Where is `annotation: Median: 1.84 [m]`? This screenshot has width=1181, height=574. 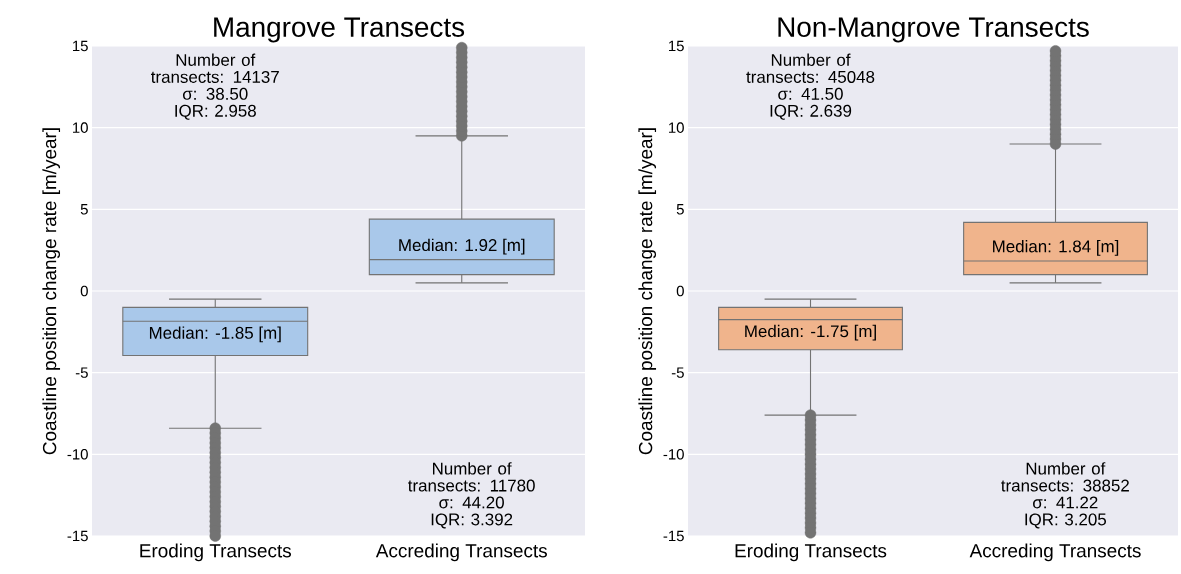 annotation: Median: 1.84 [m] is located at coordinates (1056, 247).